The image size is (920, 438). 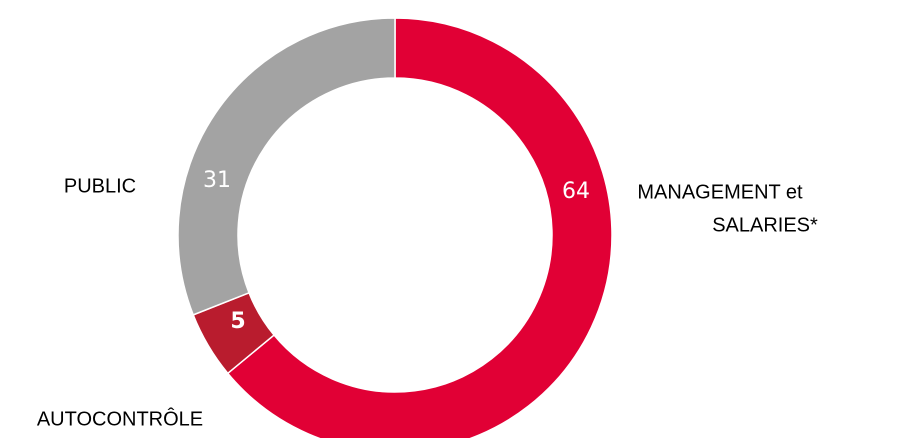 What do you see at coordinates (576, 191) in the screenshot?
I see `value-label: 64` at bounding box center [576, 191].